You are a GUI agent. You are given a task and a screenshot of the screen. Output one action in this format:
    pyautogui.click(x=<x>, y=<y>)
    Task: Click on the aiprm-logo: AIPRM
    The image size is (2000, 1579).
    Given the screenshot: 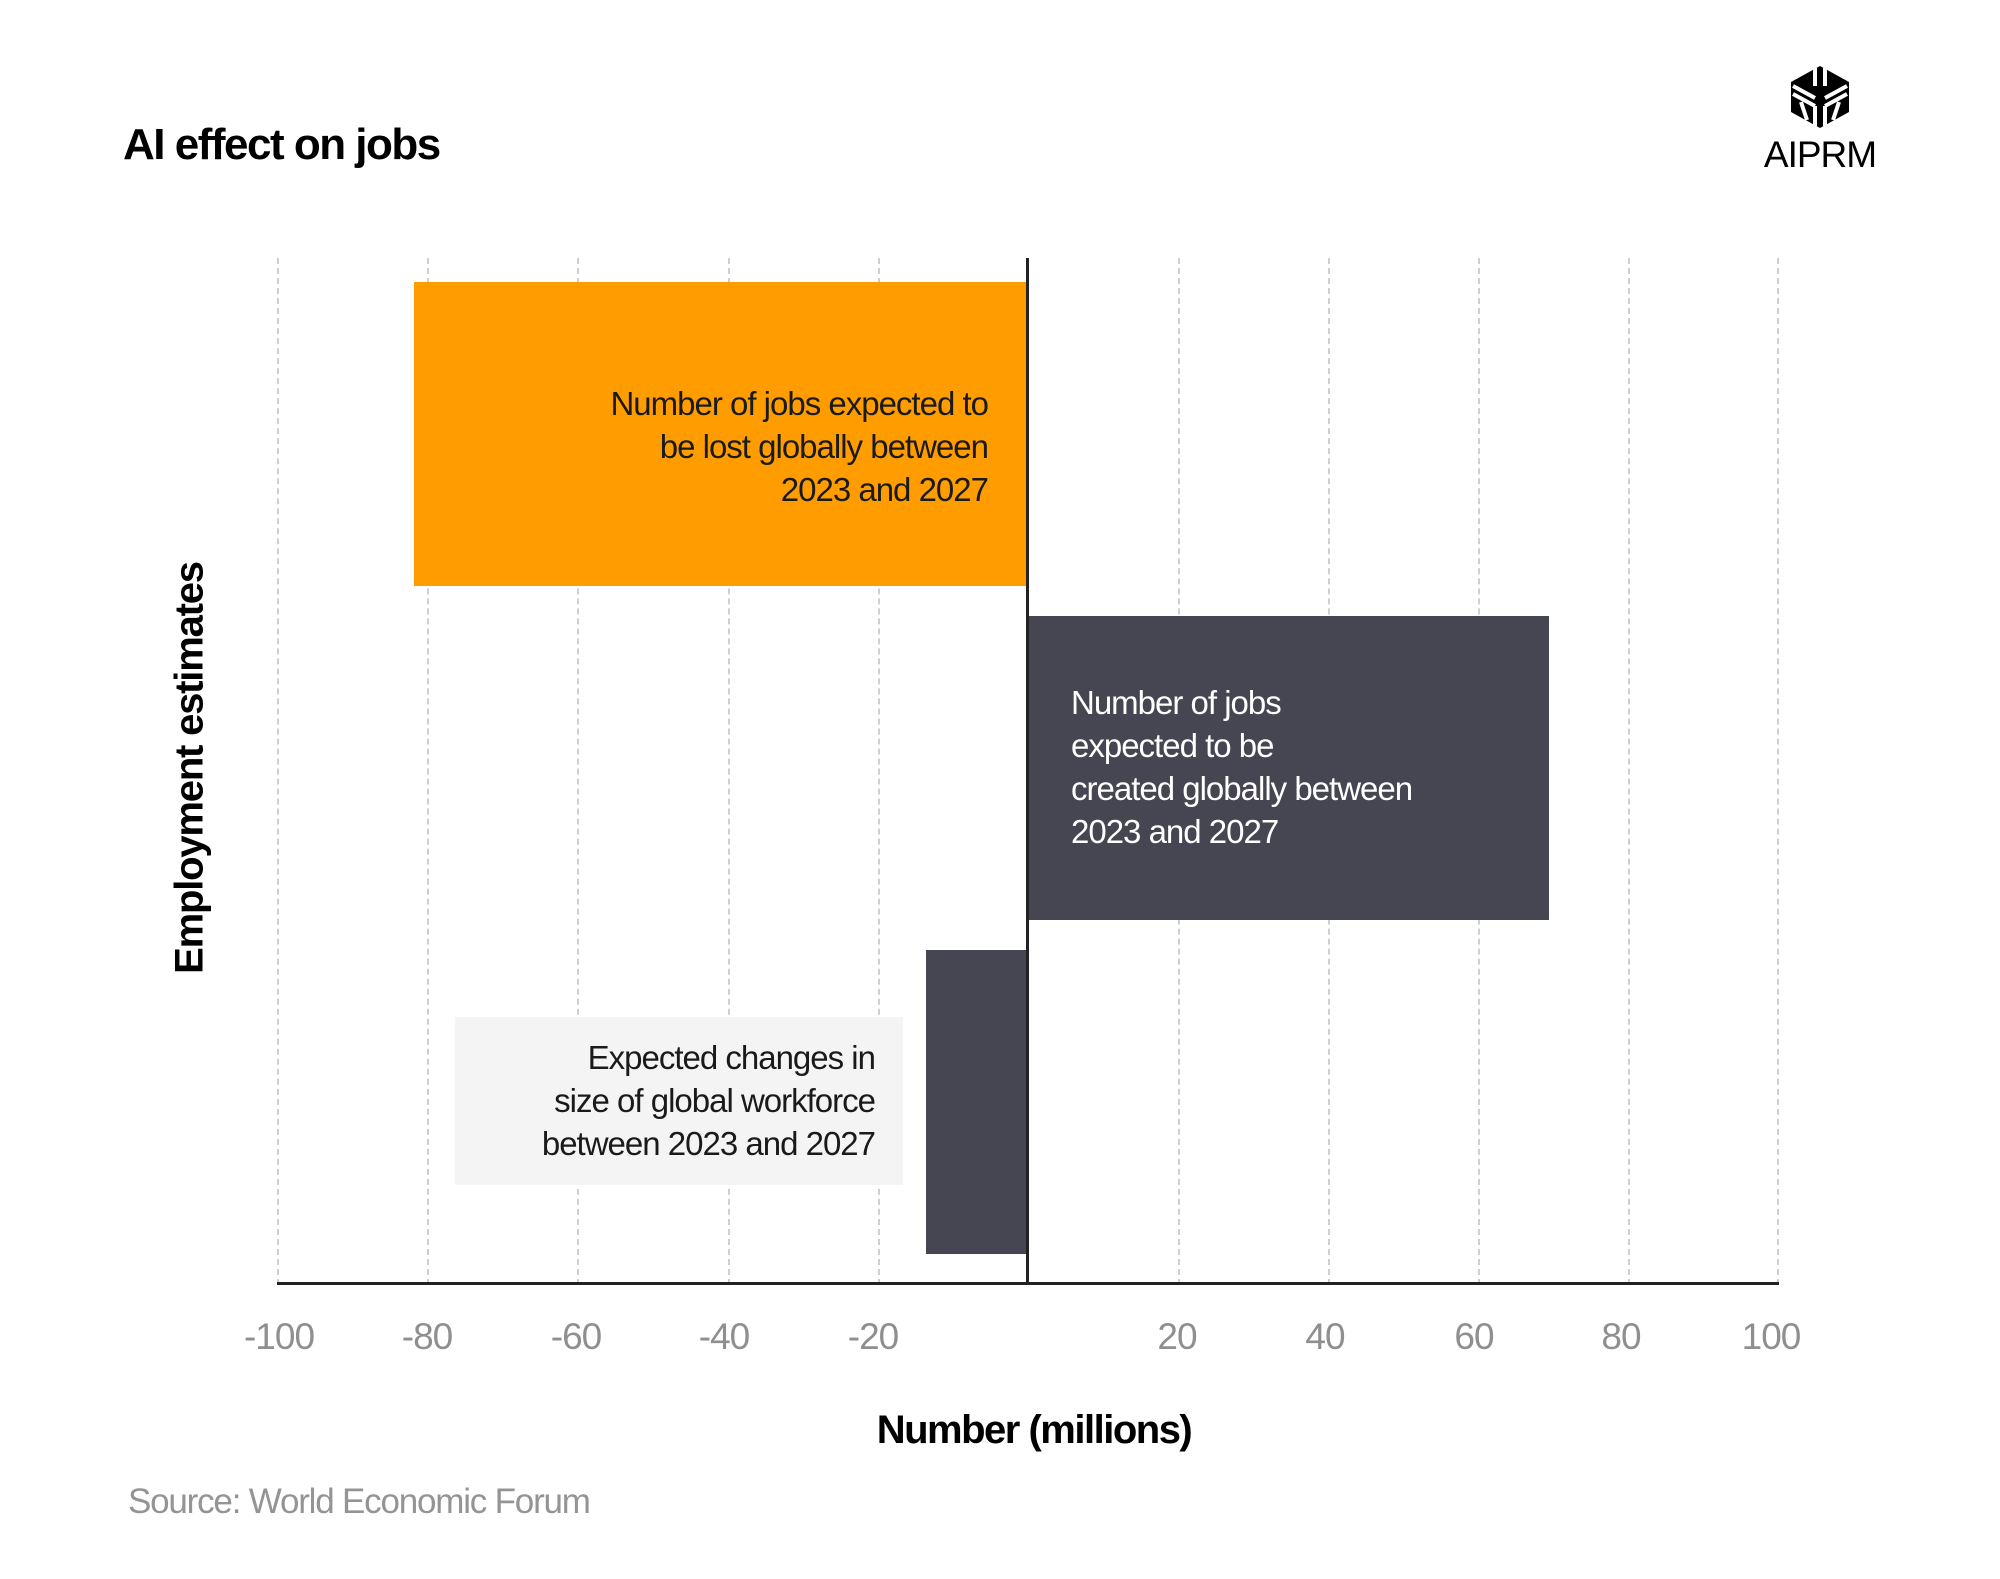 What is the action you would take?
    pyautogui.click(x=1820, y=120)
    